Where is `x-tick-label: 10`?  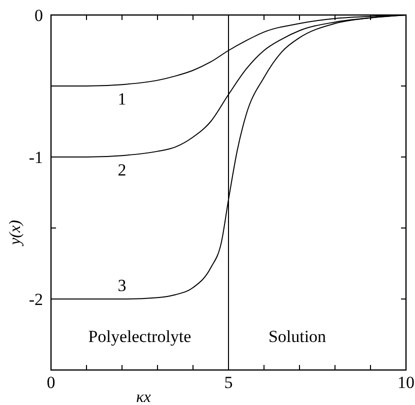 x-tick-label: 10 is located at coordinates (406, 382).